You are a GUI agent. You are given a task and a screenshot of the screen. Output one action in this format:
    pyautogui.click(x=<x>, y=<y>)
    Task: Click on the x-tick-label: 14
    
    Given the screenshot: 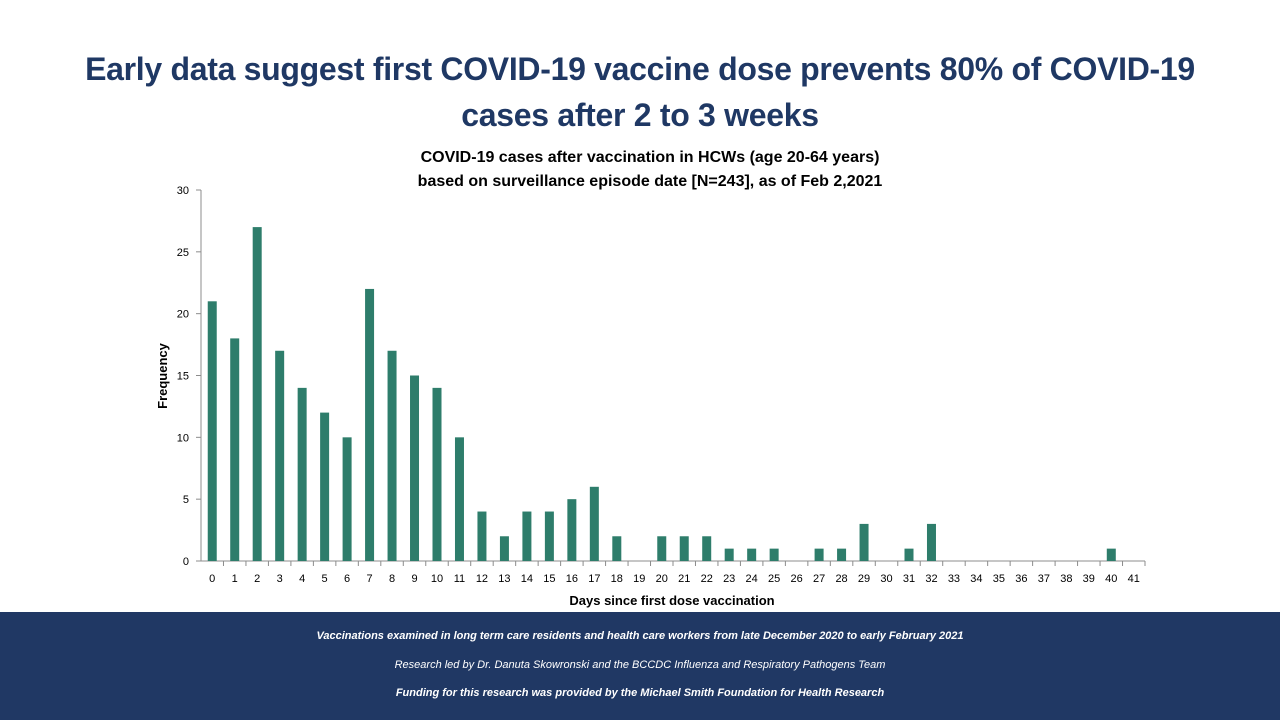 What is the action you would take?
    pyautogui.click(x=527, y=579)
    